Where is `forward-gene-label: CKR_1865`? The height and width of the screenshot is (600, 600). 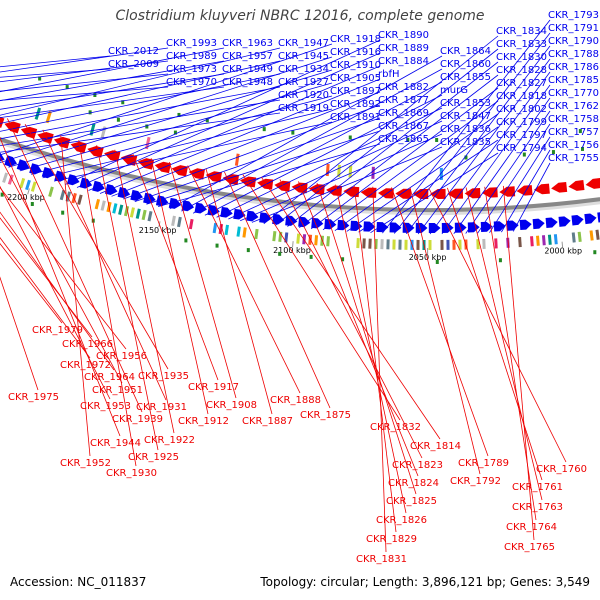
forward-gene-label: CKR_1865 is located at coordinates (403, 139).